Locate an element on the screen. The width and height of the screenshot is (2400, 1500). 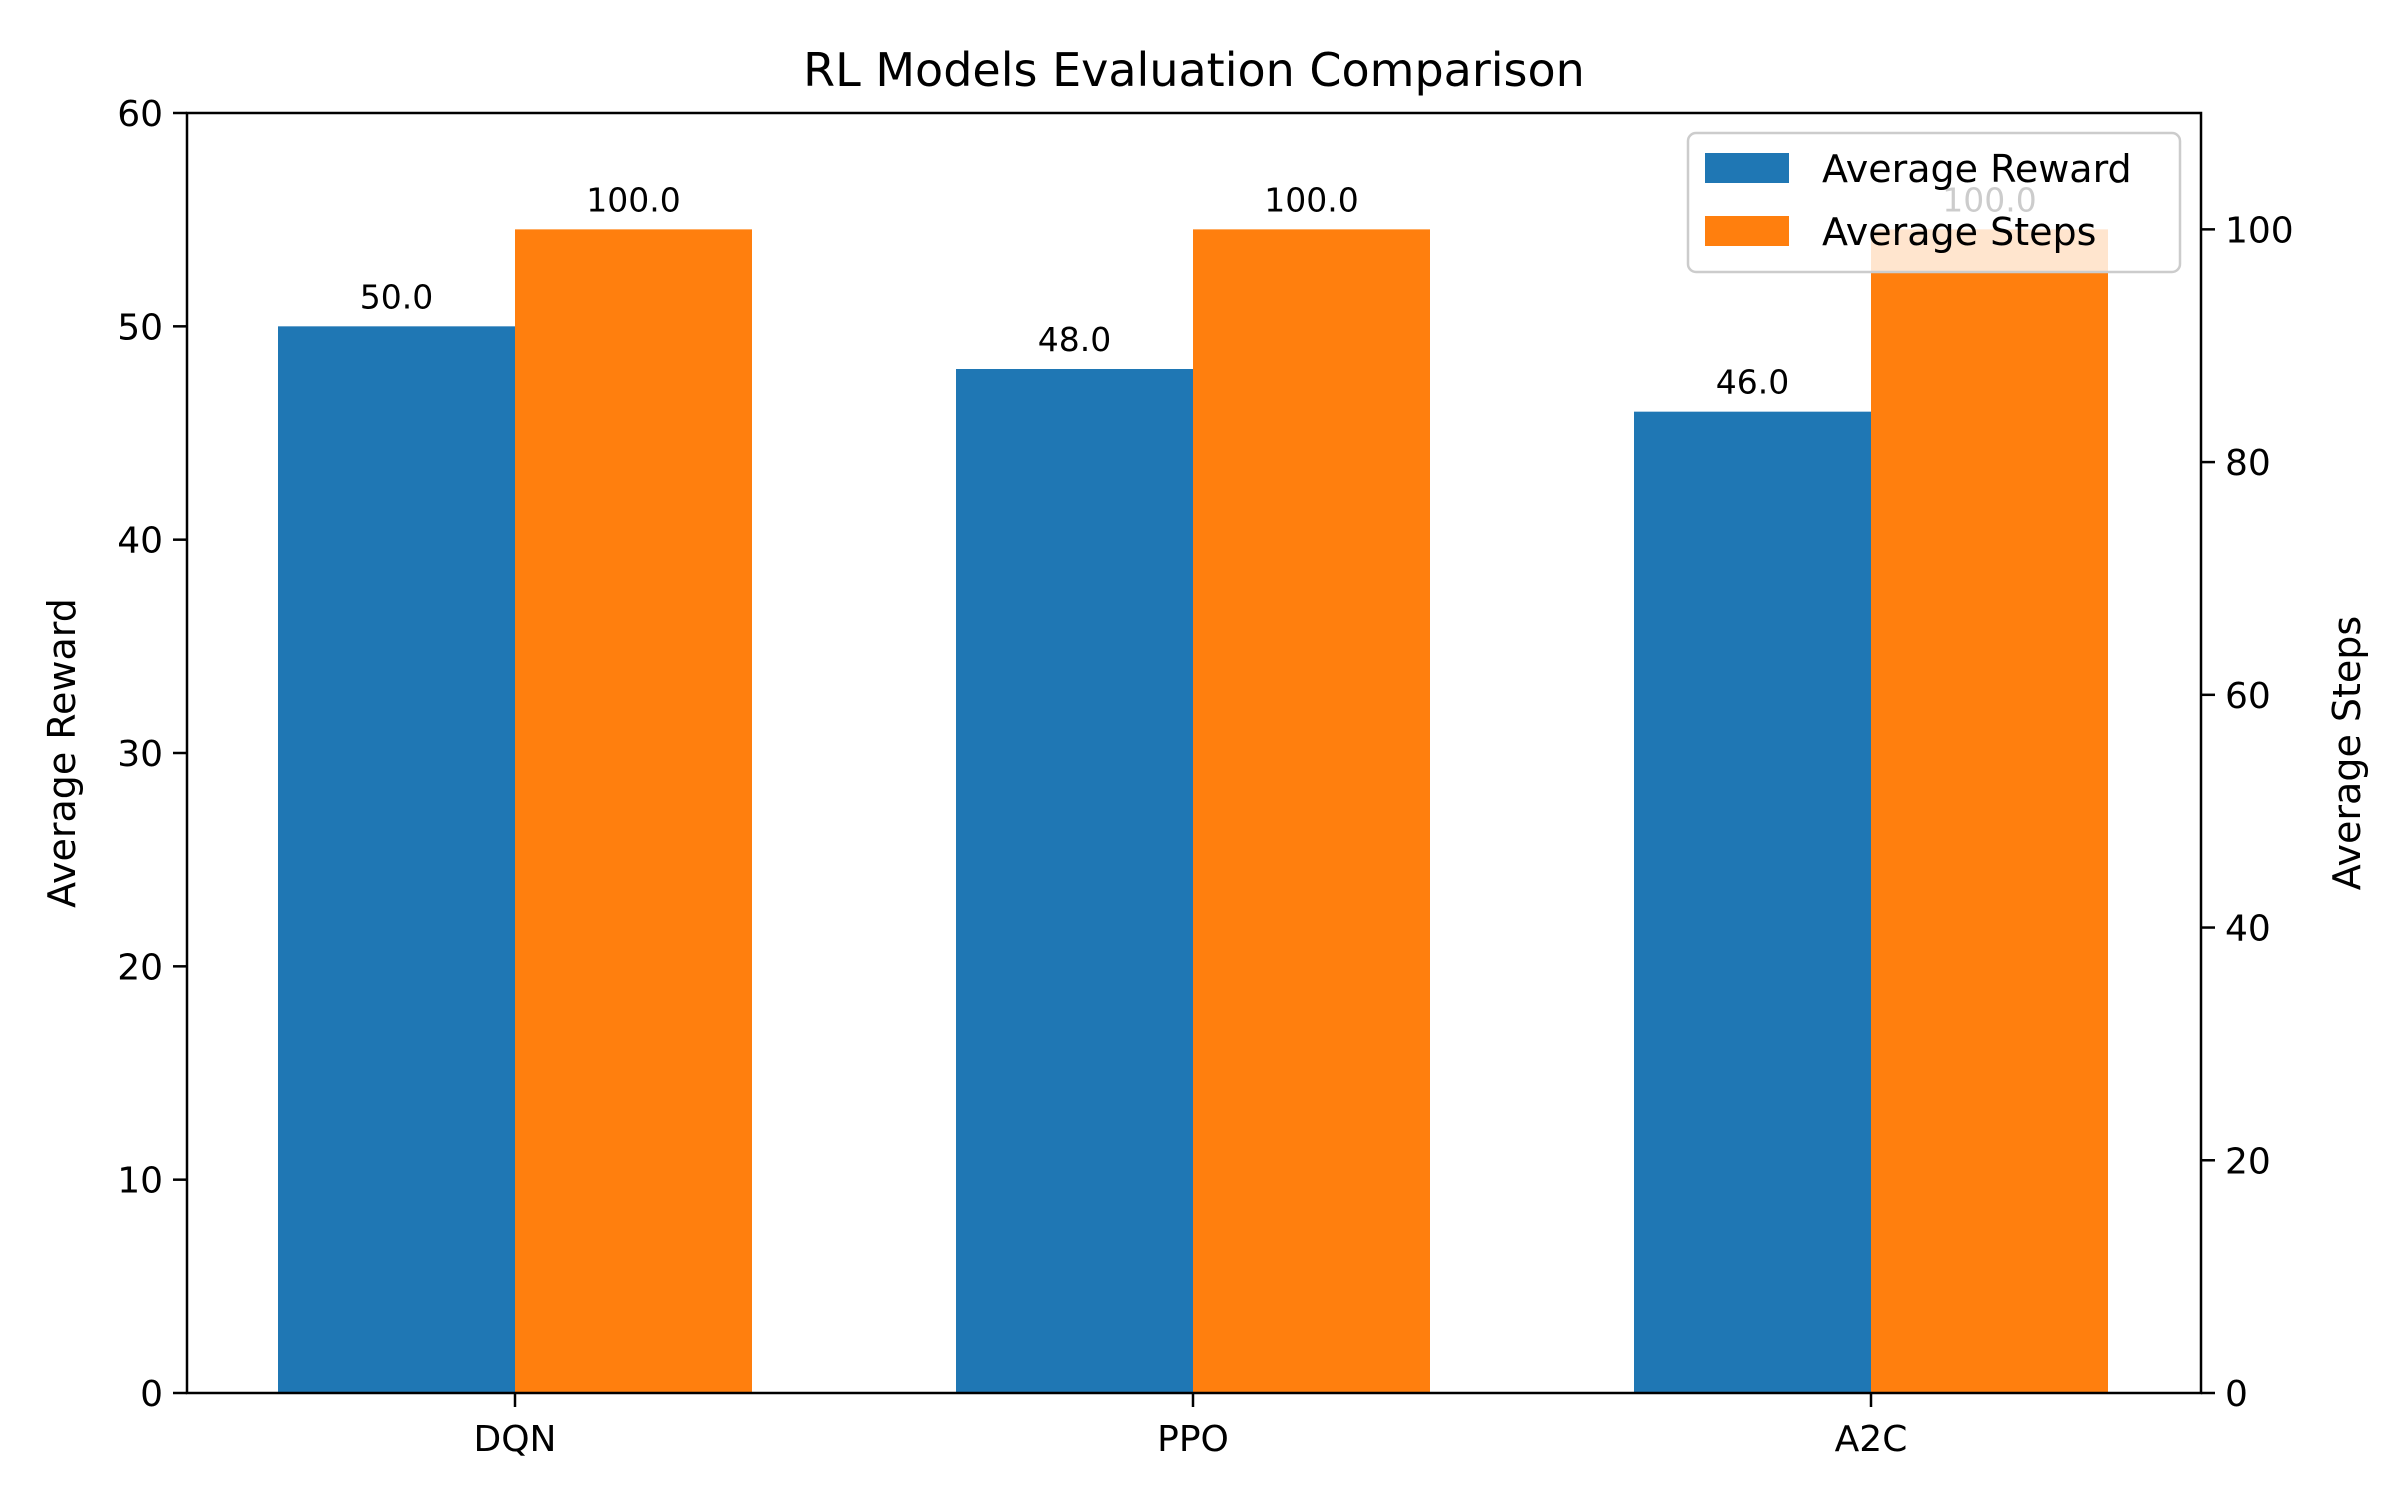
right-tick-label: 80 is located at coordinates (2248, 463).